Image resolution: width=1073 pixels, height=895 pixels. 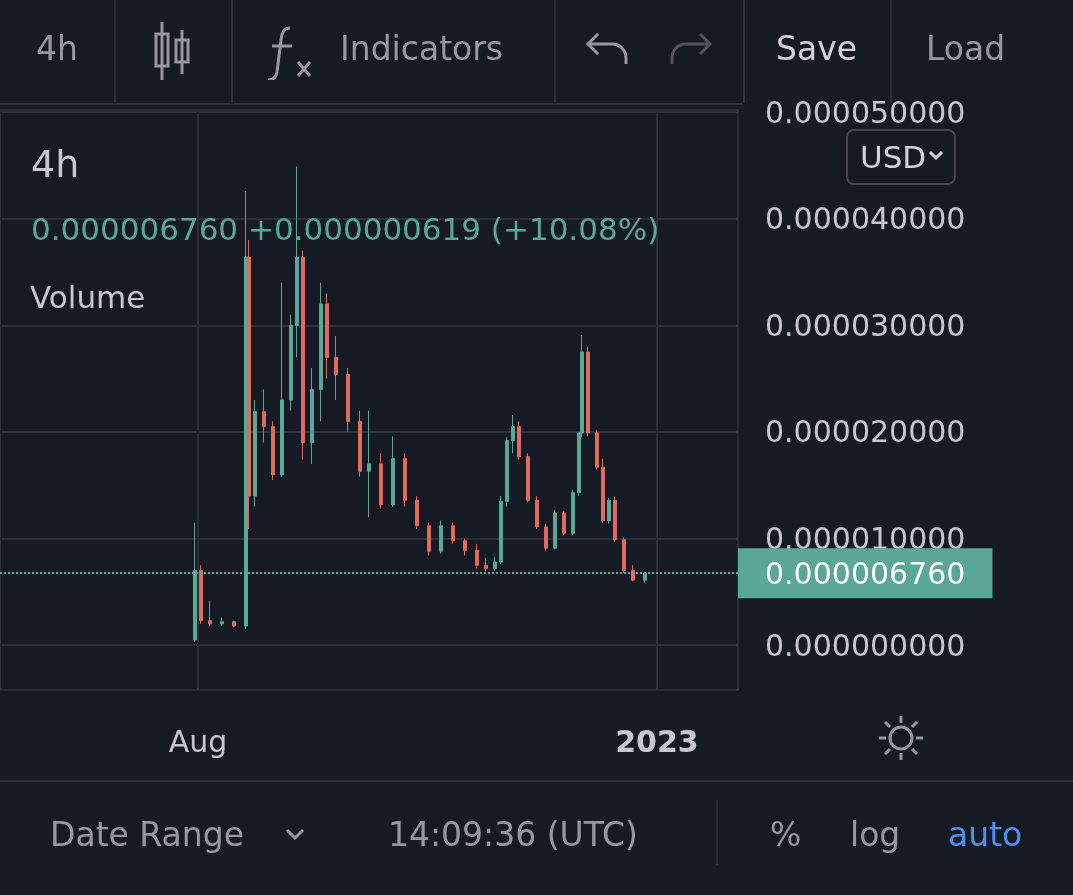 What do you see at coordinates (88, 297) in the screenshot?
I see `annotation: Volume` at bounding box center [88, 297].